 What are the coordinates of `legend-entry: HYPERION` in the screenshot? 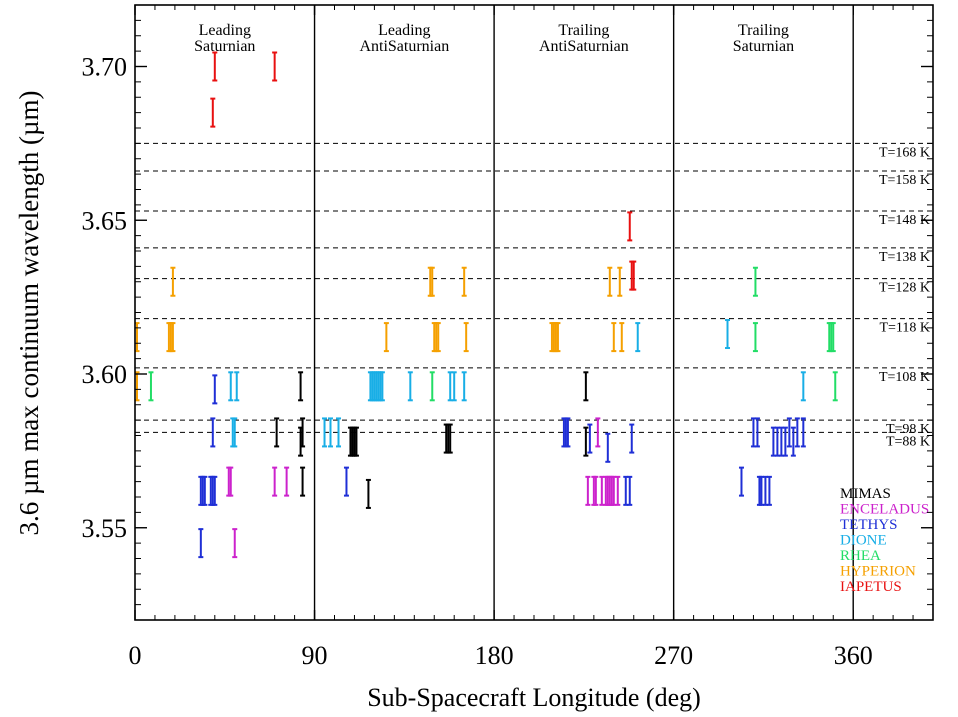 It's located at (878, 572).